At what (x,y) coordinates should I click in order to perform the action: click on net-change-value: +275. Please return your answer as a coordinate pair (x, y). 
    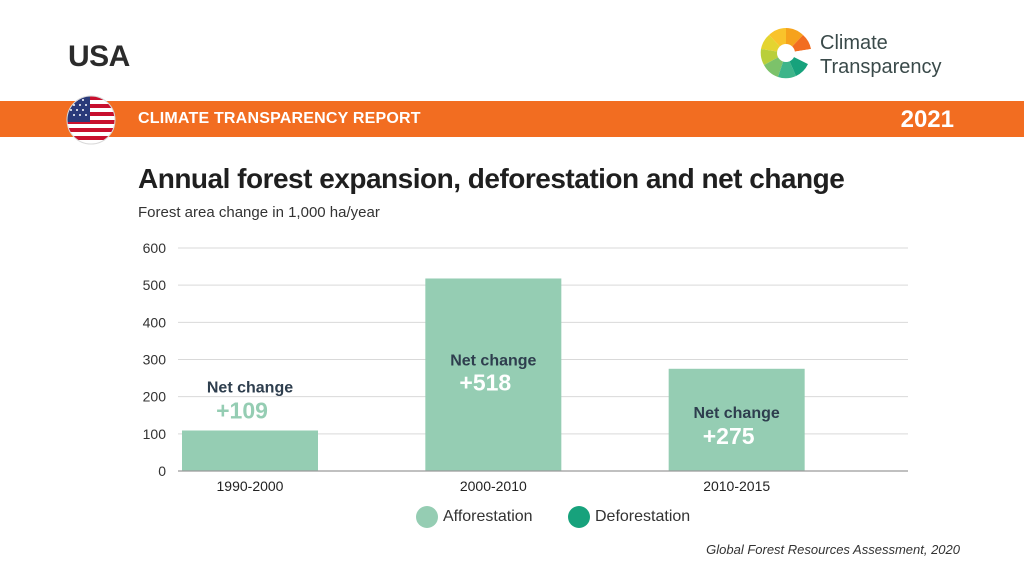
    Looking at the image, I should click on (729, 436).